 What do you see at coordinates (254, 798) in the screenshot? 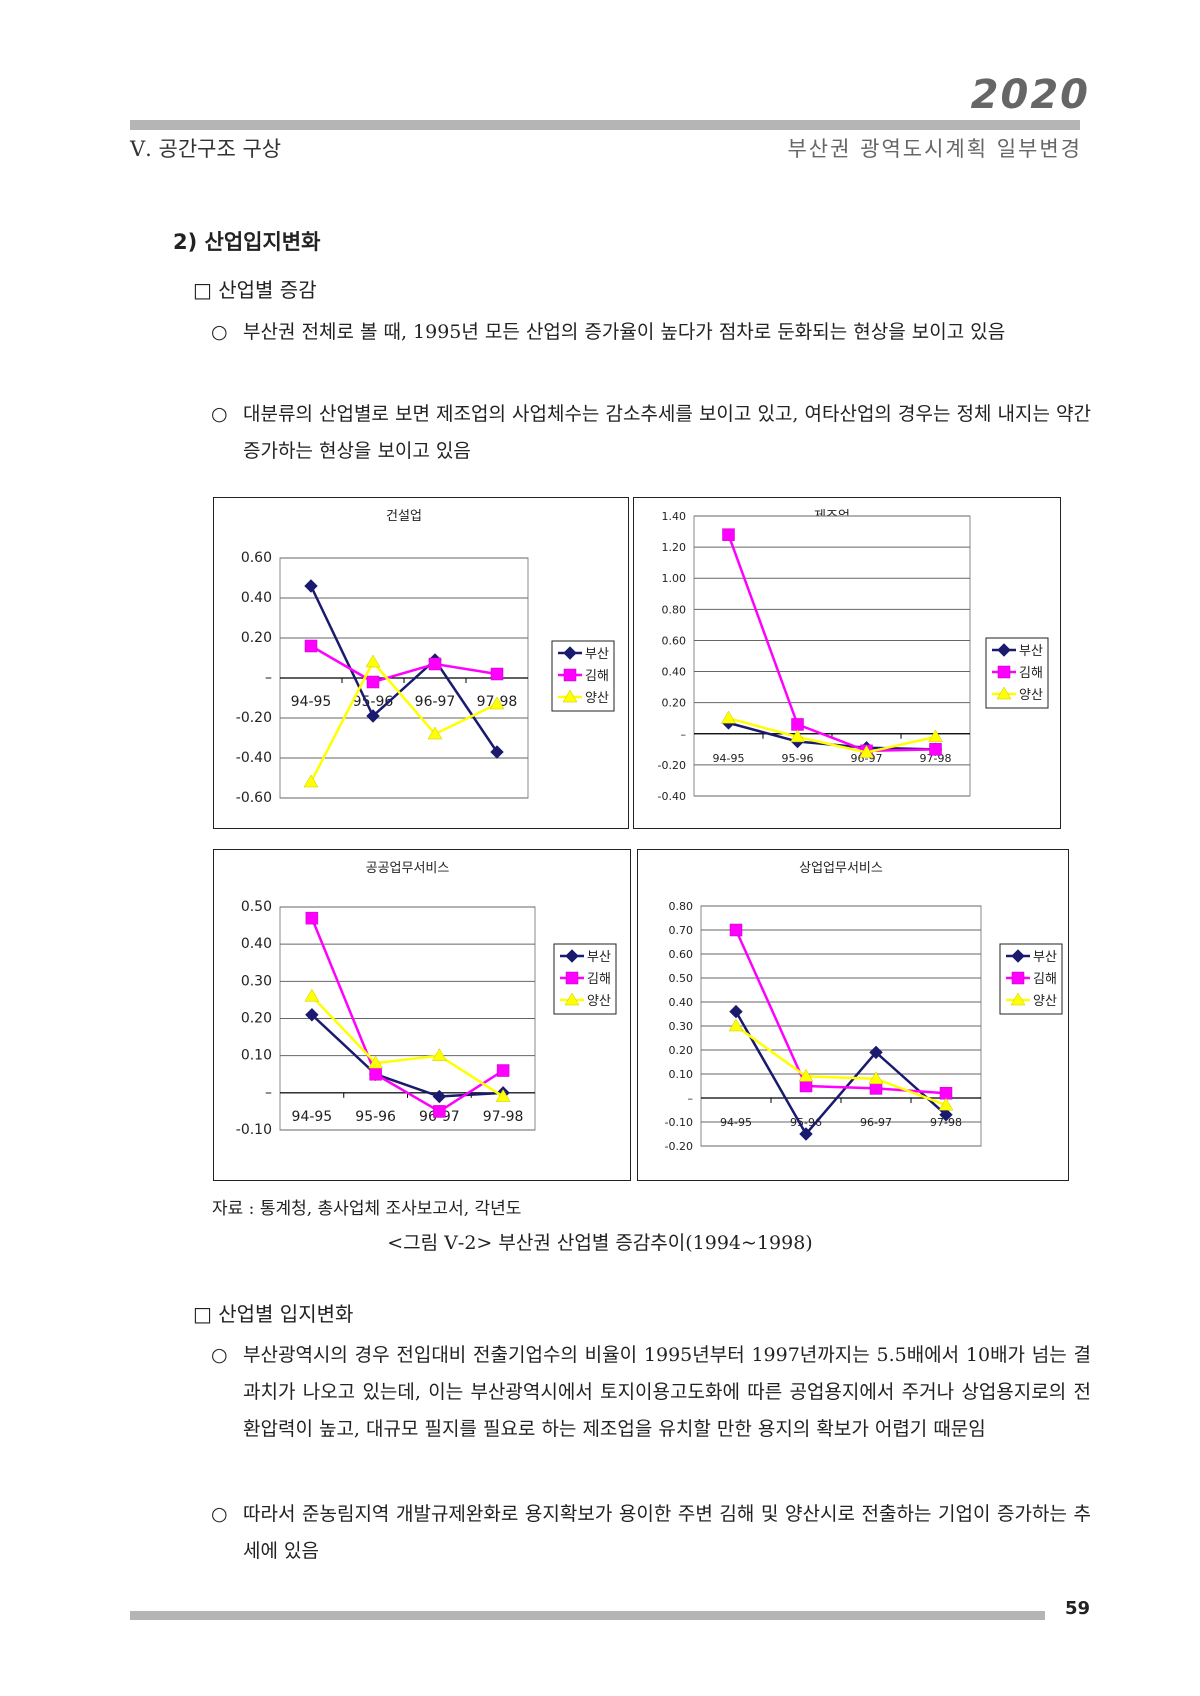
I see `y-tick-label: -0.60` at bounding box center [254, 798].